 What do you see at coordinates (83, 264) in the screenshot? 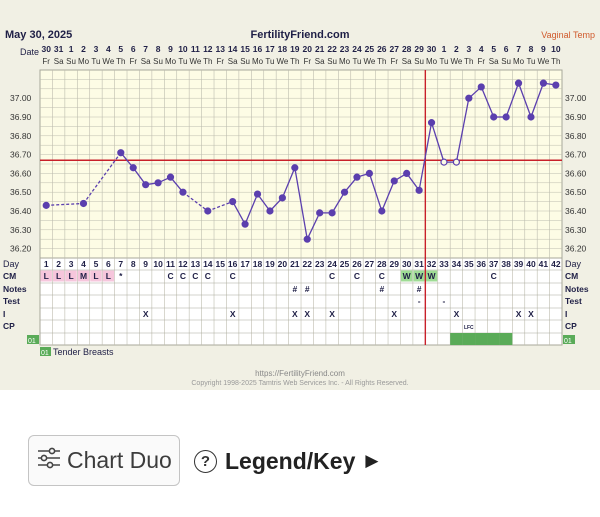
I see `day-number: 4` at bounding box center [83, 264].